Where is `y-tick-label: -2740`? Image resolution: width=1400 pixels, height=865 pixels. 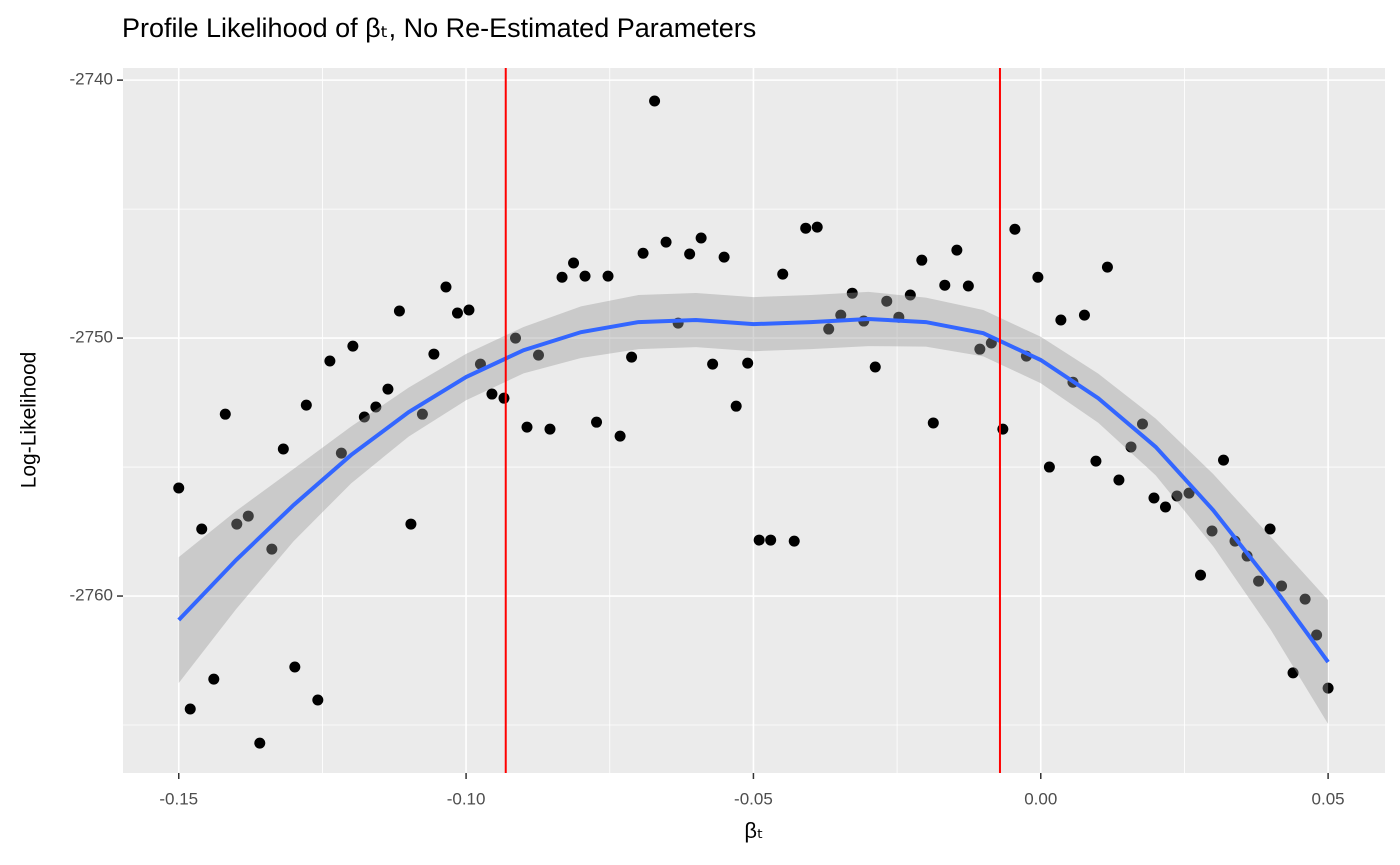
y-tick-label: -2740 is located at coordinates (91, 79).